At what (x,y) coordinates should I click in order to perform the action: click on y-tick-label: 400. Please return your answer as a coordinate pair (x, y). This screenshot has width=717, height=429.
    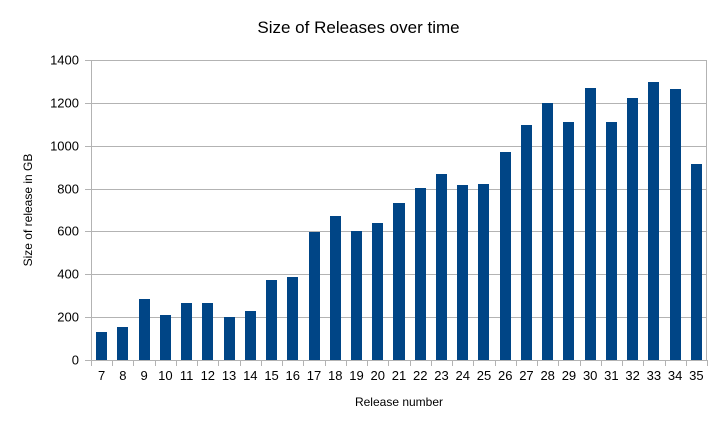
    Looking at the image, I should click on (68, 274).